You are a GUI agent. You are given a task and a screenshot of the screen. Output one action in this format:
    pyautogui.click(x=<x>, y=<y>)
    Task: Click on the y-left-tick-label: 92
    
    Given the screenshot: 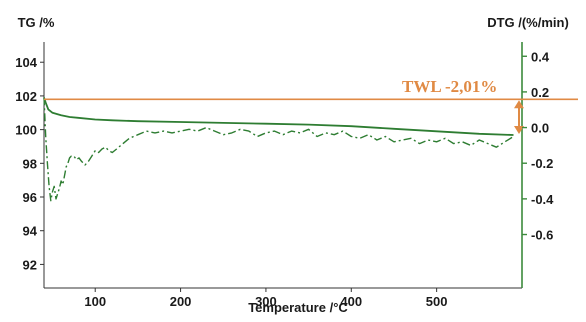 What is the action you would take?
    pyautogui.click(x=30, y=264)
    